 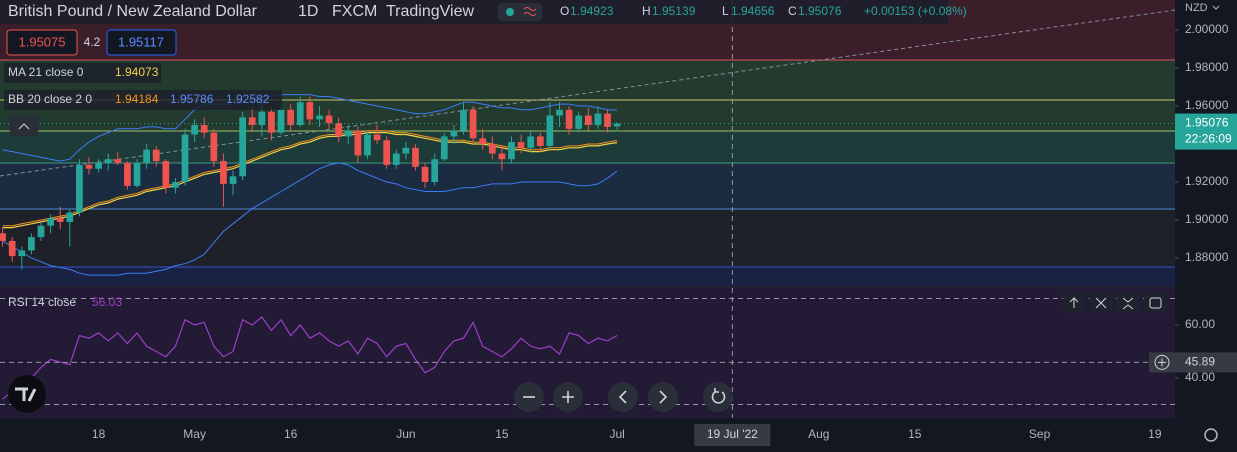 I want to click on crosshair-x-box, so click(x=732, y=435).